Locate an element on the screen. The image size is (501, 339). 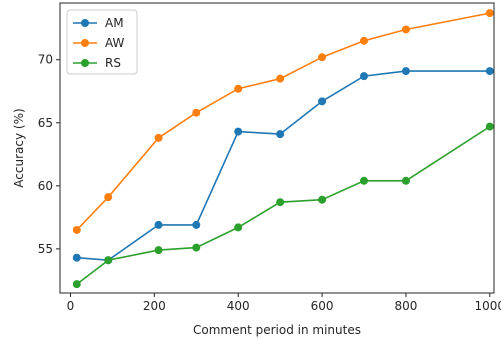
y-tick-label: 60 is located at coordinates (45, 186).